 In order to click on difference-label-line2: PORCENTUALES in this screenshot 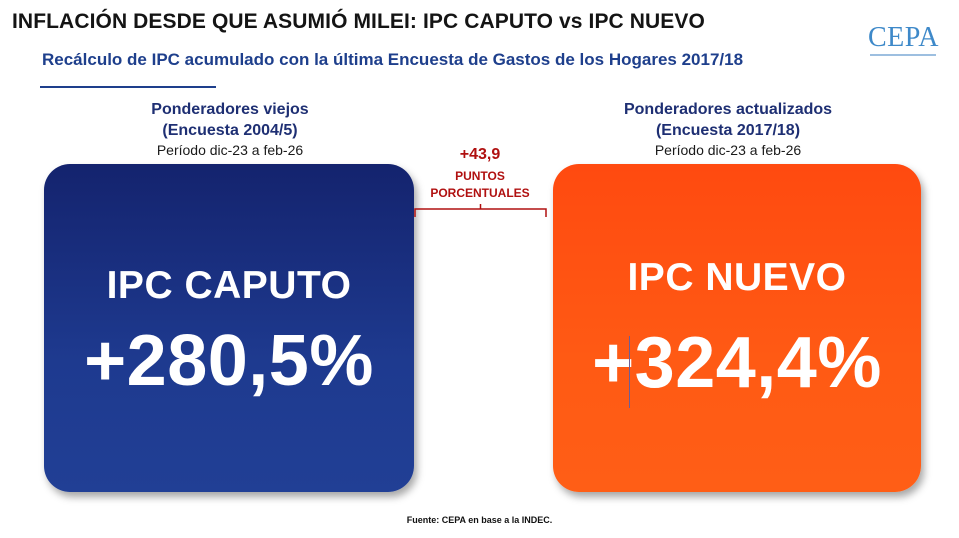, I will do `click(480, 193)`.